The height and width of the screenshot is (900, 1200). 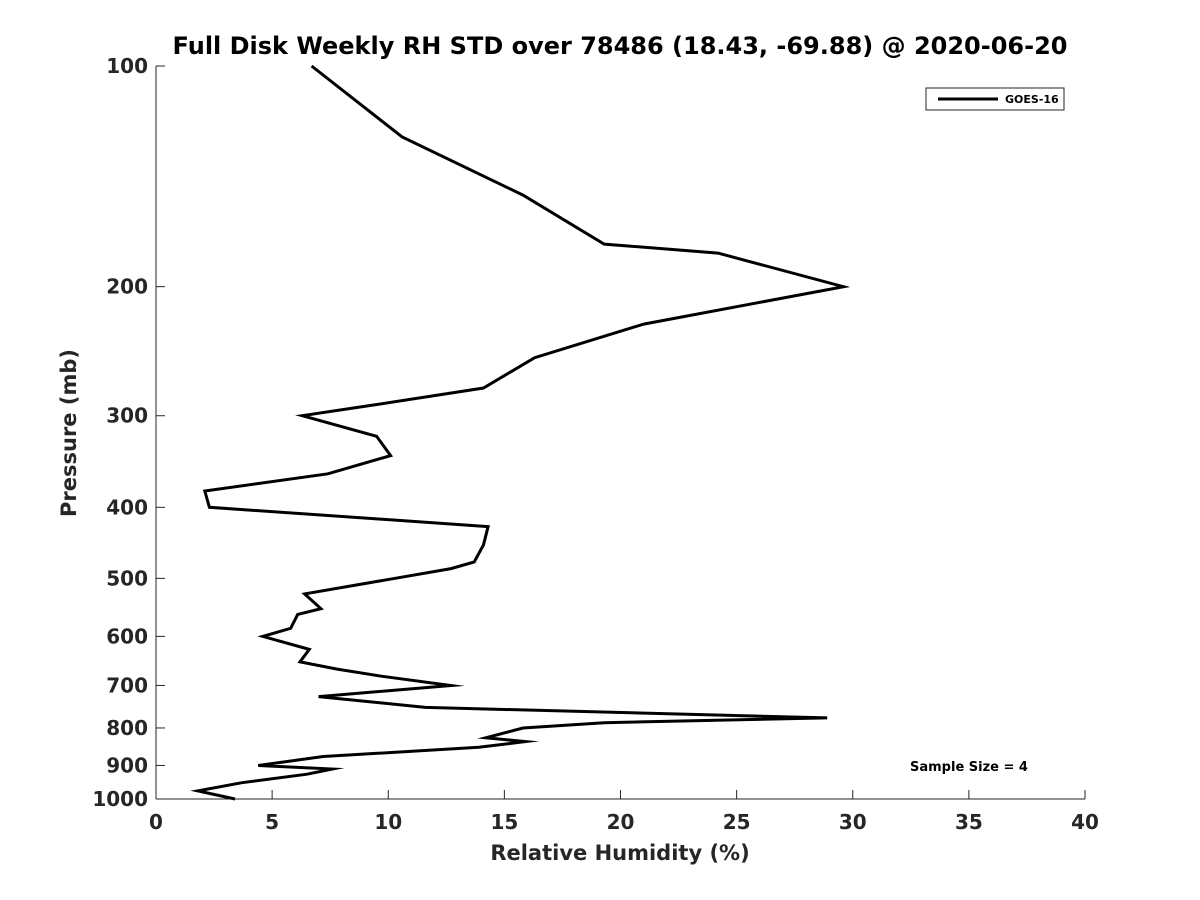 I want to click on x-axis-ticks: 0 5 10 15 20 25 30 35 40, so click(x=624, y=812).